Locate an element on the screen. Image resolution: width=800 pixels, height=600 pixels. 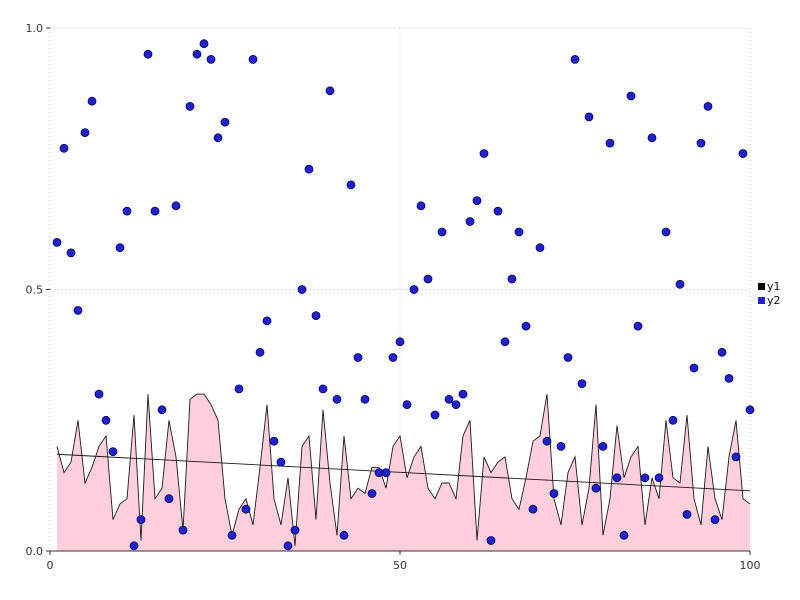
legend-label-y2: y2 is located at coordinates (774, 300).